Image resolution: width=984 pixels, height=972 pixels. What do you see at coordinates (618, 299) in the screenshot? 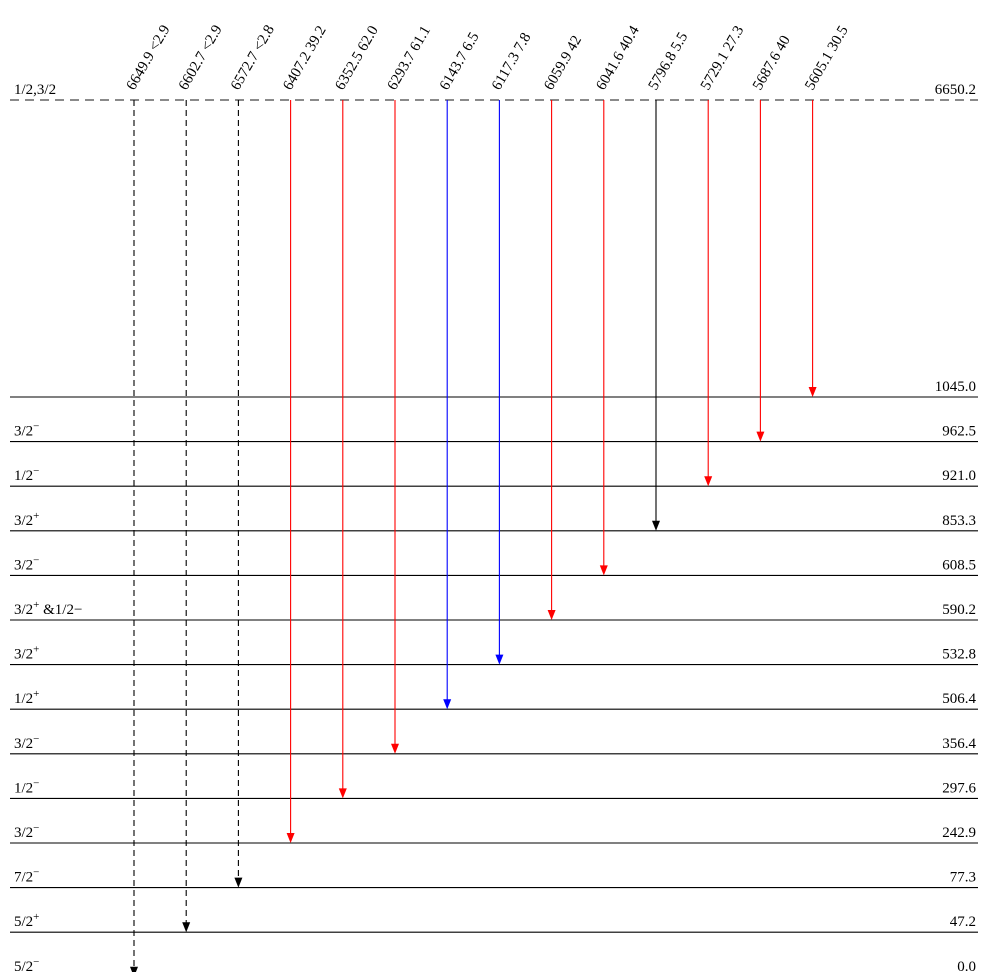
I see `transition: 6041.6 40.4` at bounding box center [618, 299].